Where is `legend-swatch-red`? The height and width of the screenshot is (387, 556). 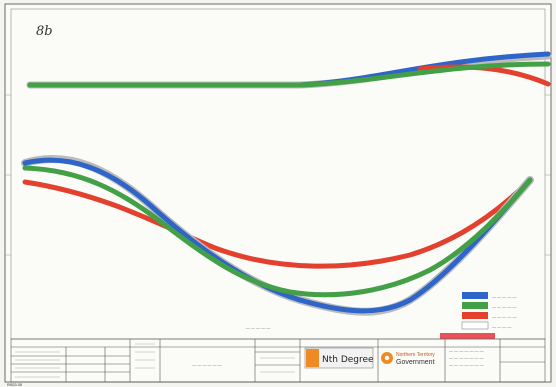
legend-swatch-red is located at coordinates (475, 315).